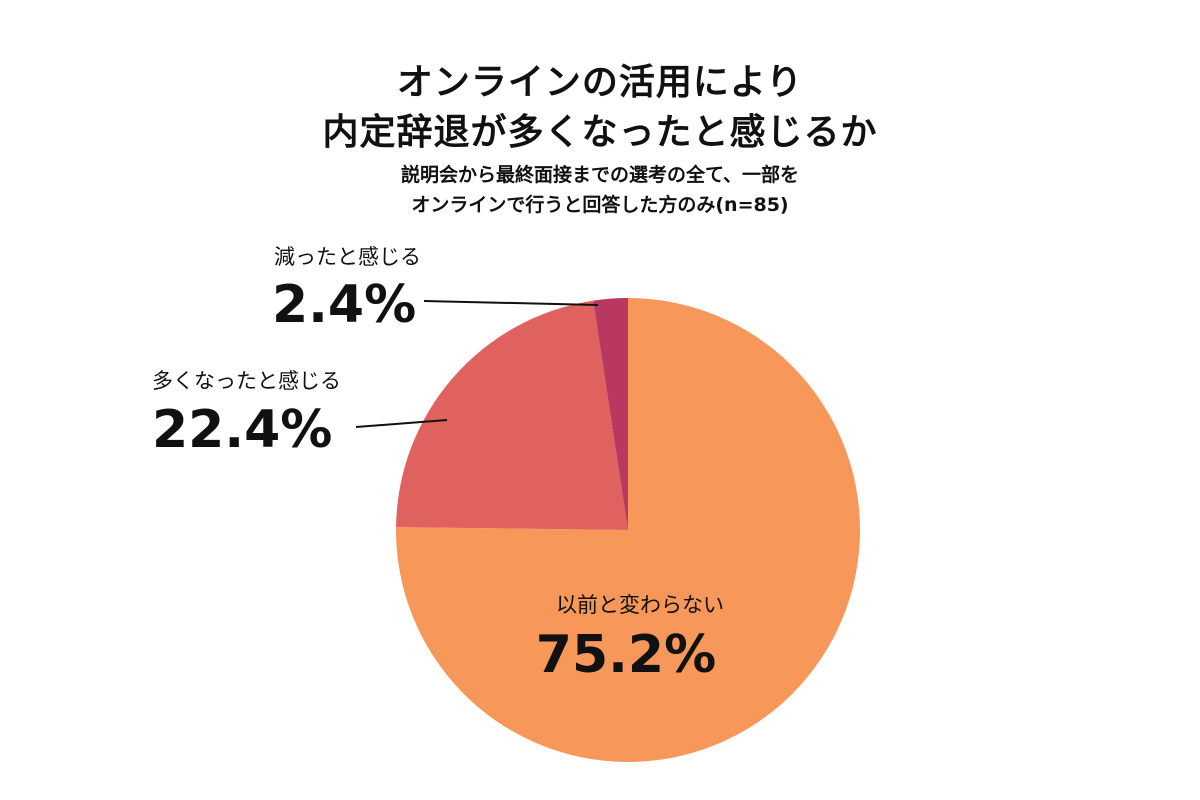  What do you see at coordinates (600, 132) in the screenshot?
I see `chart-title-line-2: 内定辞退が多くなったと感じるか` at bounding box center [600, 132].